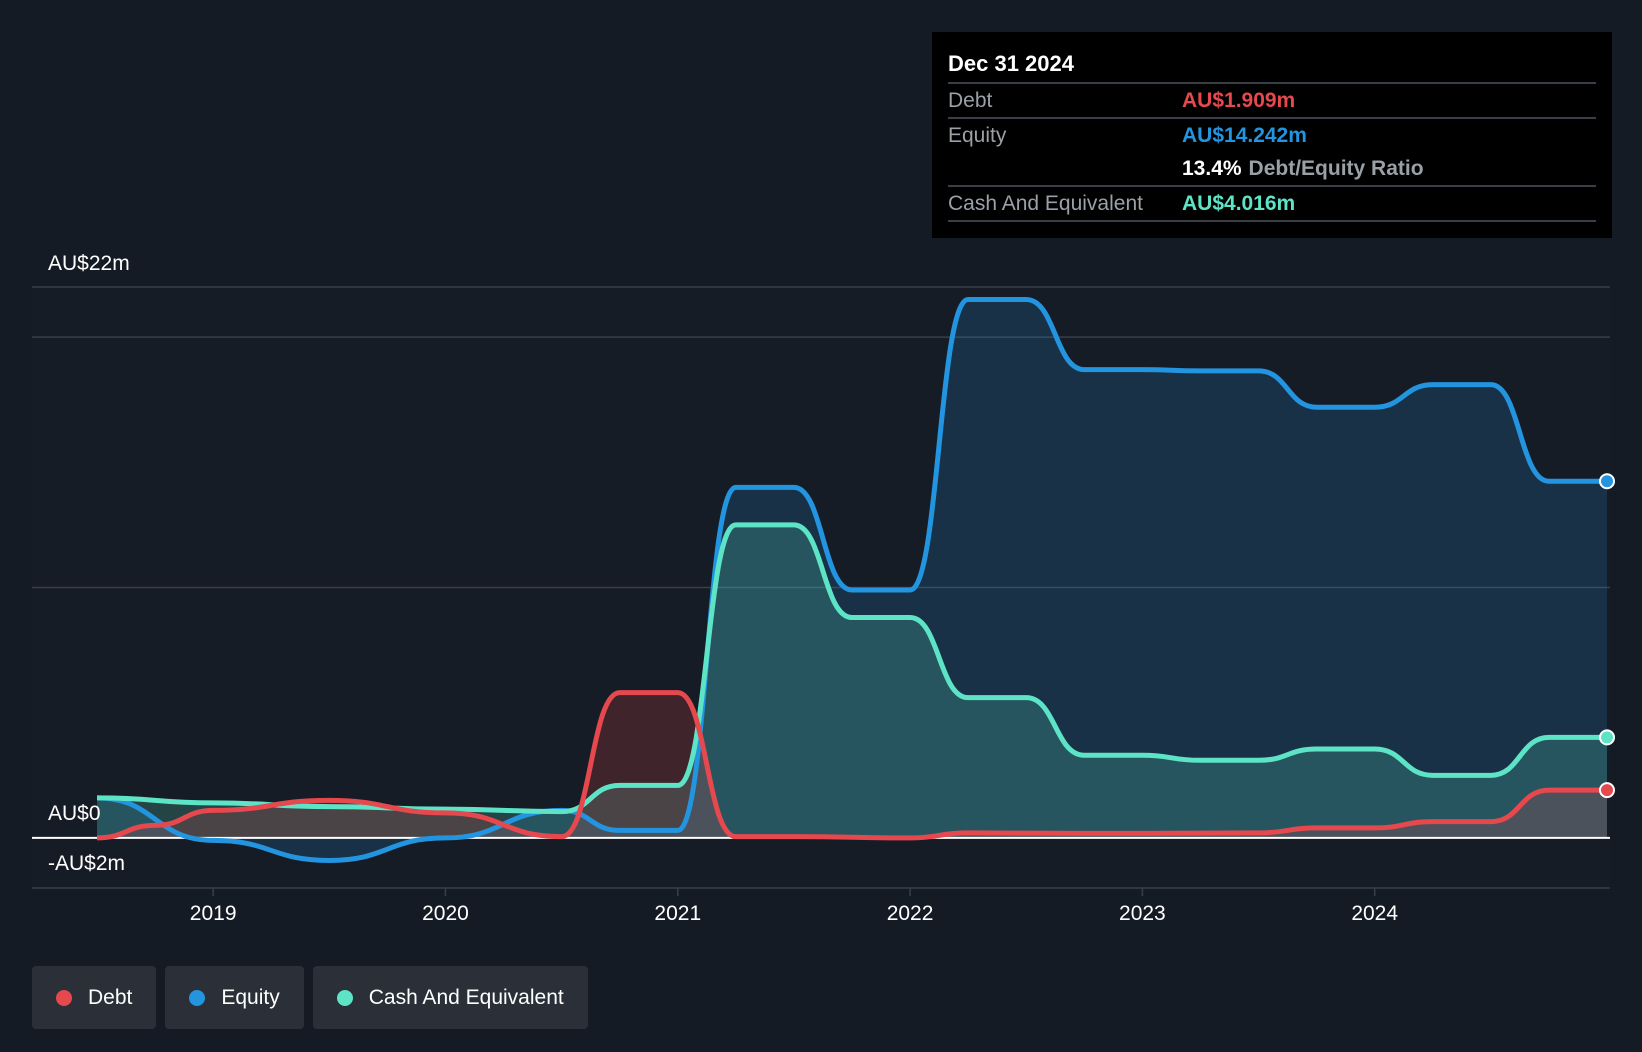  What do you see at coordinates (344, 997) in the screenshot?
I see `legend-dot-cash` at bounding box center [344, 997].